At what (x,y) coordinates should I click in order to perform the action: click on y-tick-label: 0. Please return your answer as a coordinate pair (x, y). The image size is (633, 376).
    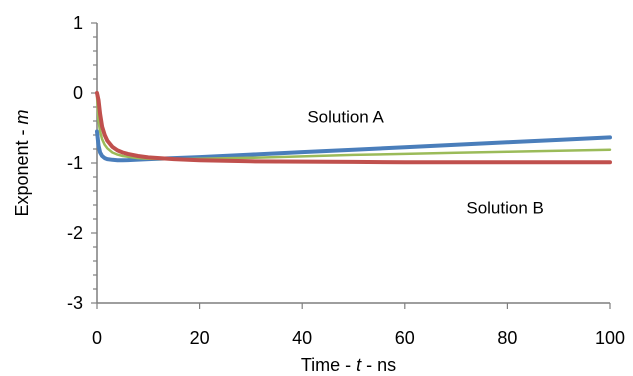
    Looking at the image, I should click on (78, 93).